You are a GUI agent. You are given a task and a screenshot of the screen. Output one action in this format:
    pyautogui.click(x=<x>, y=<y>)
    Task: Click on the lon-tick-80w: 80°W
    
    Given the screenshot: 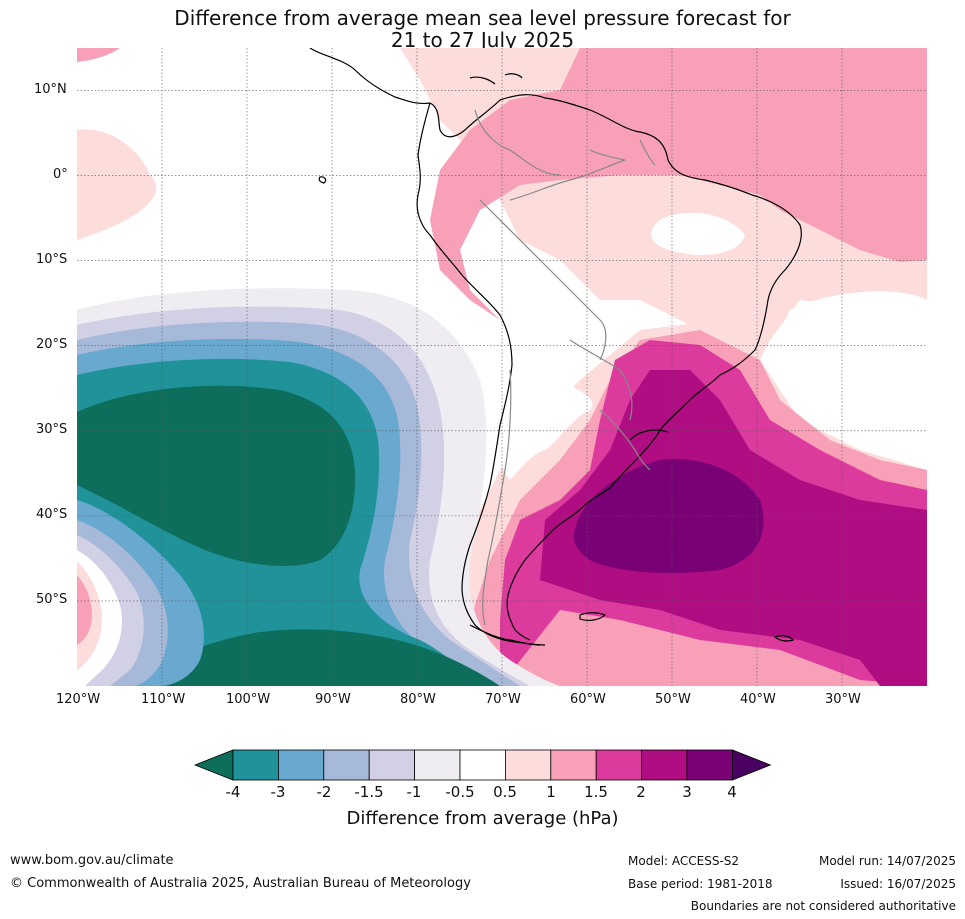 What is the action you would take?
    pyautogui.click(x=418, y=699)
    